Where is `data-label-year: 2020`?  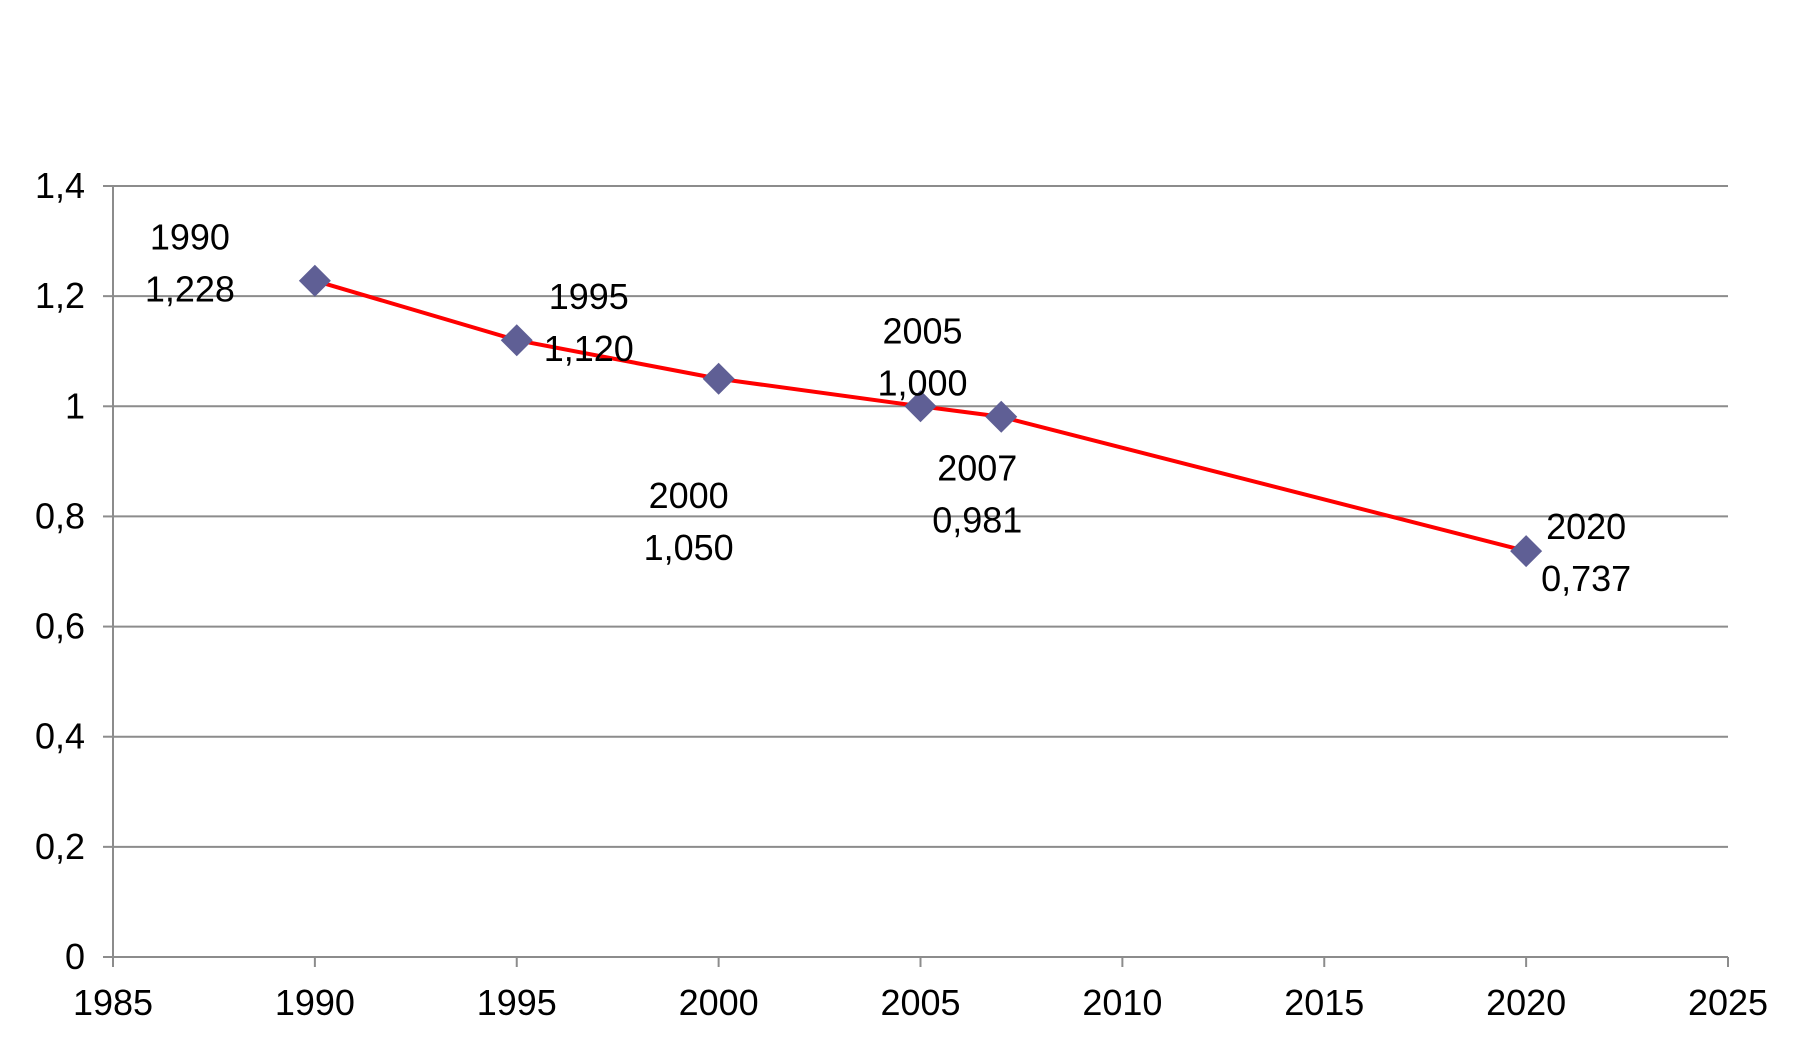
data-label-year: 2020 is located at coordinates (1586, 526).